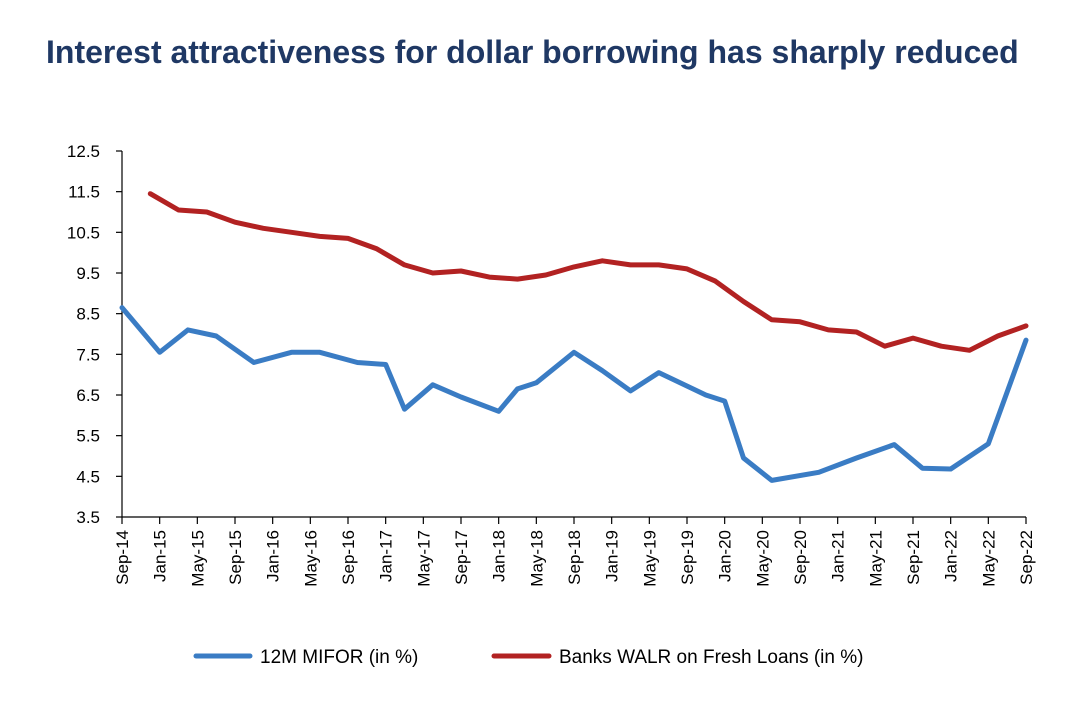  Describe the element at coordinates (423, 558) in the screenshot. I see `x-tick-label: May-17` at that location.